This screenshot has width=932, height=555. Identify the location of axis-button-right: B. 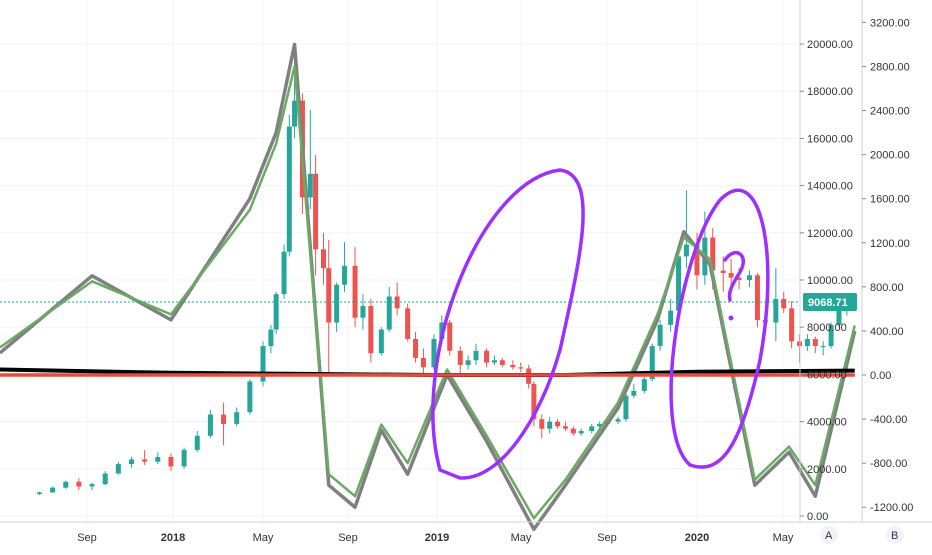
(895, 535).